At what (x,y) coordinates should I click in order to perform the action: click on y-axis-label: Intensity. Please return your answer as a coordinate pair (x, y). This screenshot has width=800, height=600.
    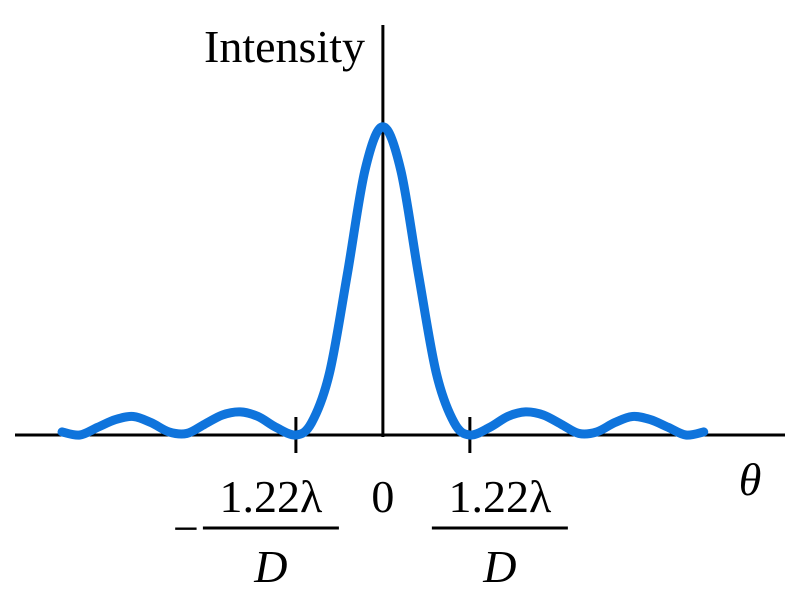
    Looking at the image, I should click on (284, 46).